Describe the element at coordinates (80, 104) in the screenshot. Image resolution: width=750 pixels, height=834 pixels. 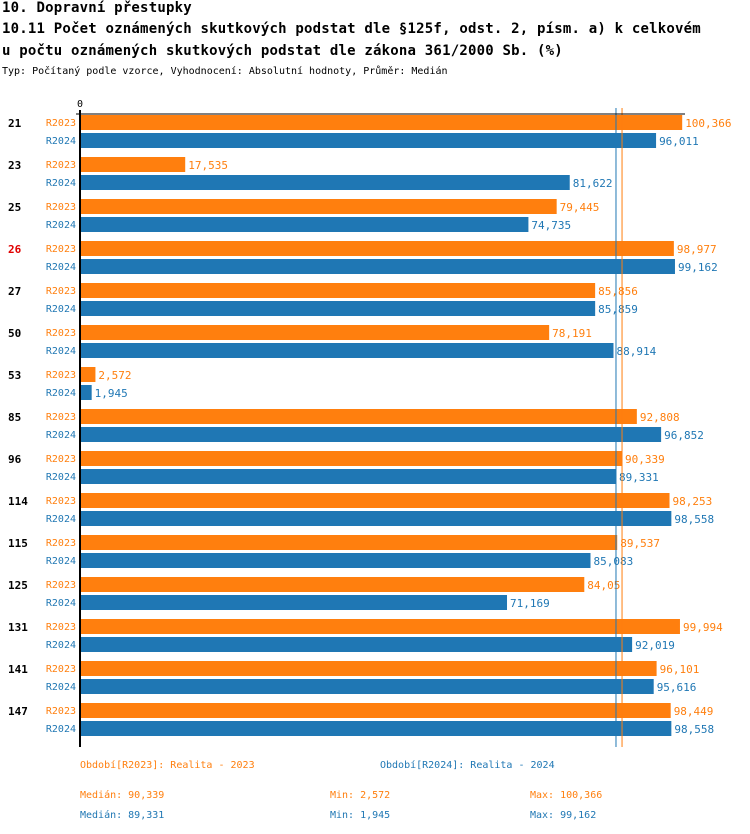
I see `x-tick-label: 0` at that location.